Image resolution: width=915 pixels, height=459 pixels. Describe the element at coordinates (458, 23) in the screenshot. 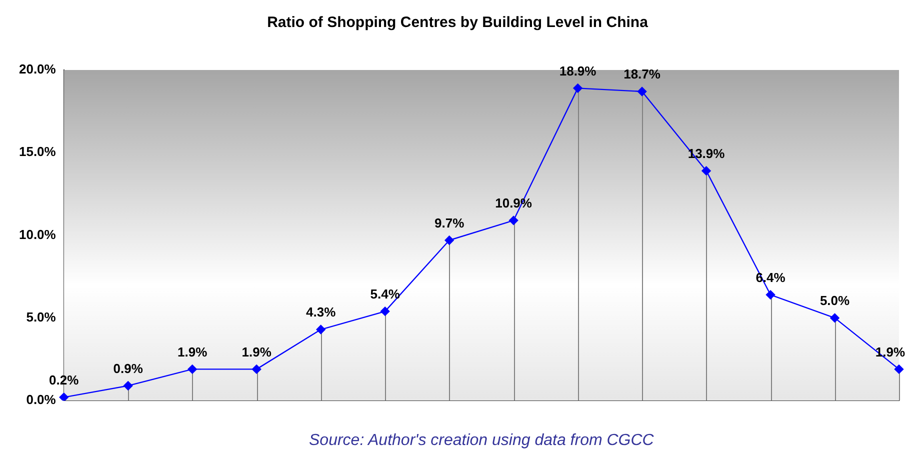

I see `chart-title: Ratio of Shopping Centres by Building Level in China` at that location.